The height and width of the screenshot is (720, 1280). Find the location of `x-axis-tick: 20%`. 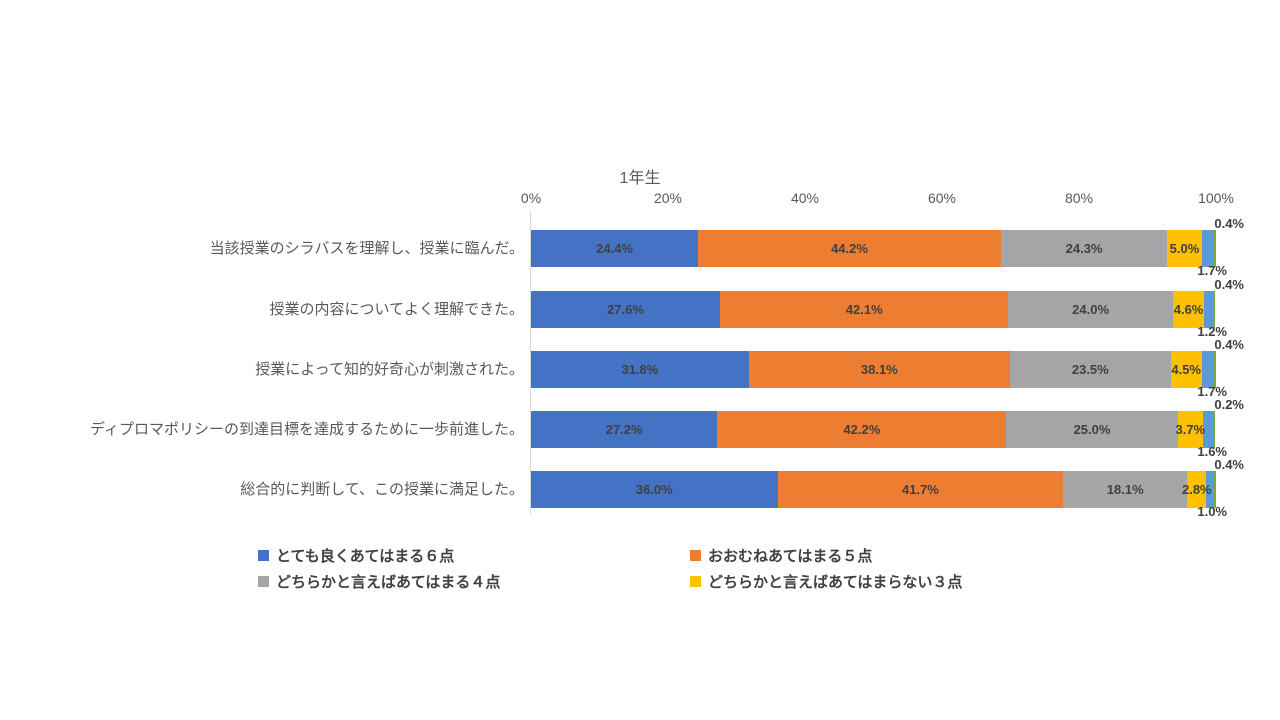

x-axis-tick: 20% is located at coordinates (668, 198).